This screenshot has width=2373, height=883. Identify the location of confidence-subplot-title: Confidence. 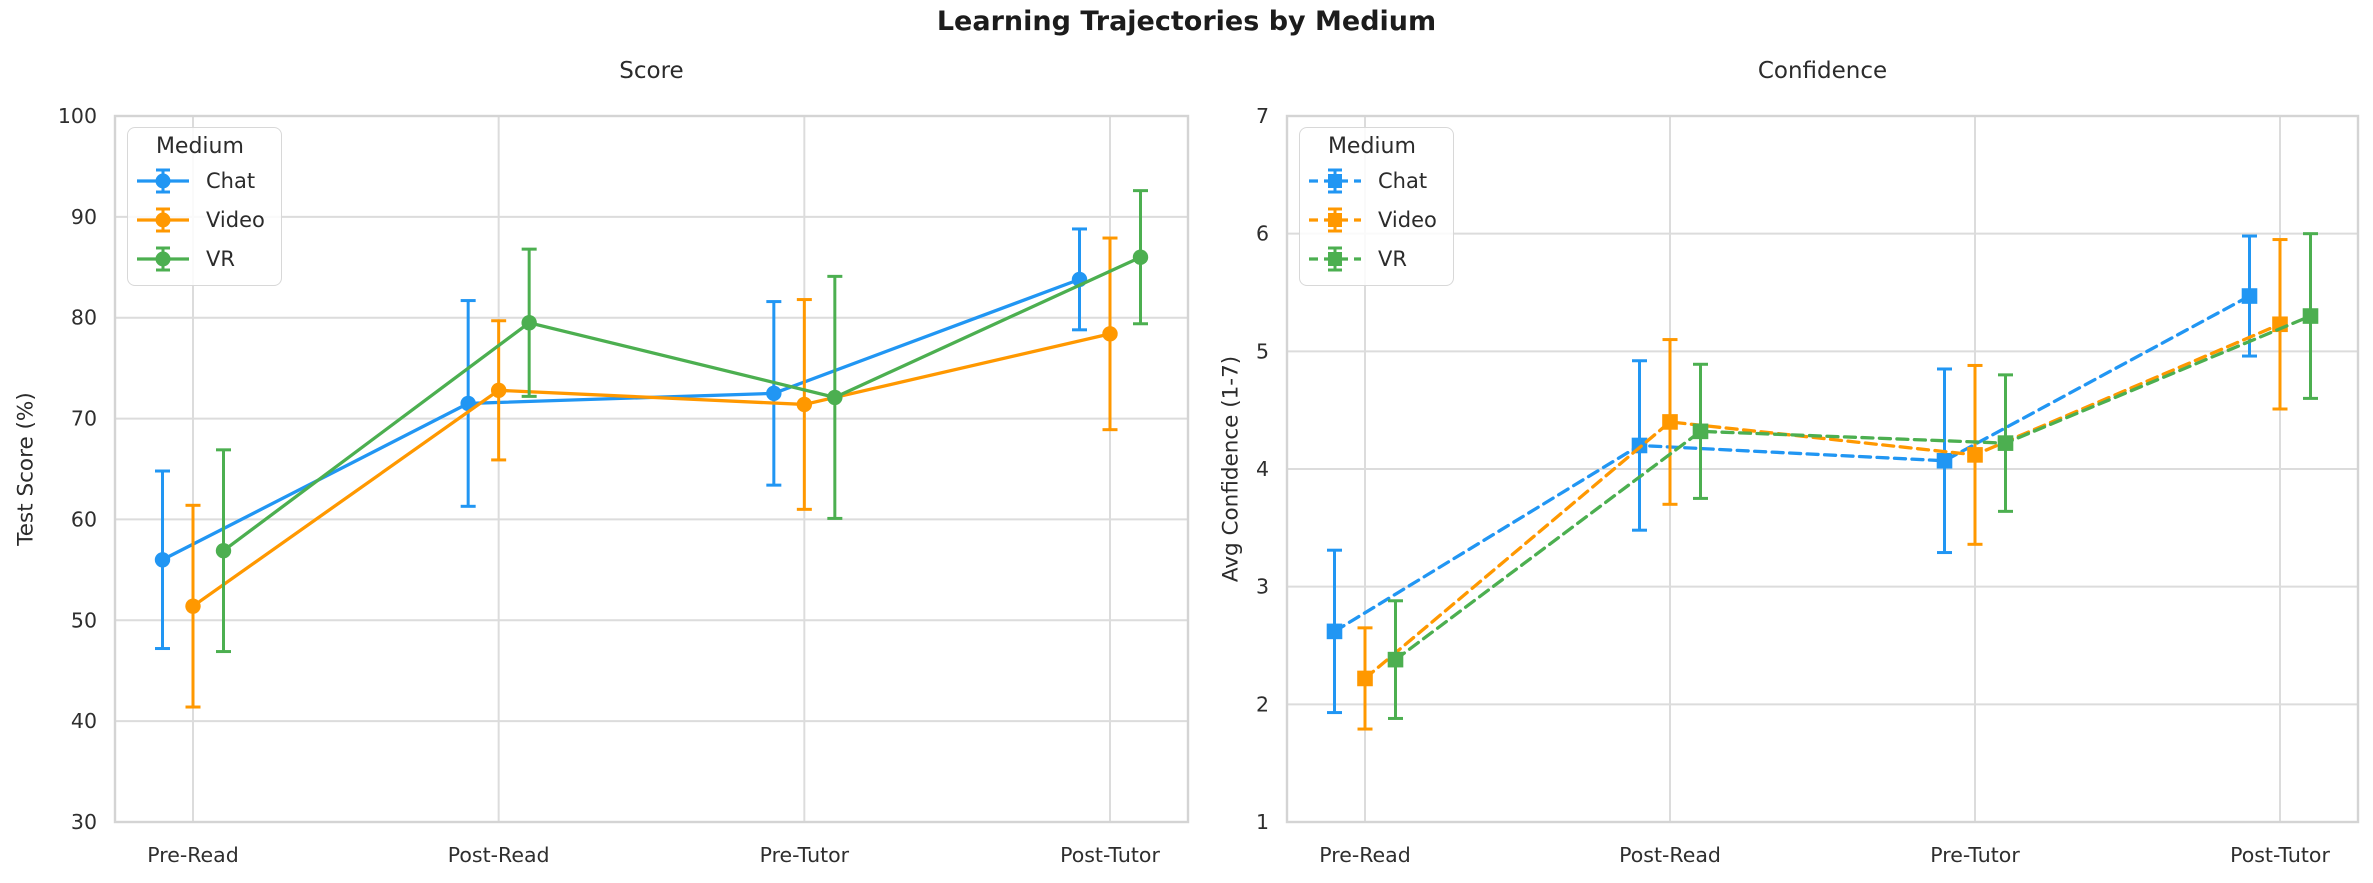
(1822, 71).